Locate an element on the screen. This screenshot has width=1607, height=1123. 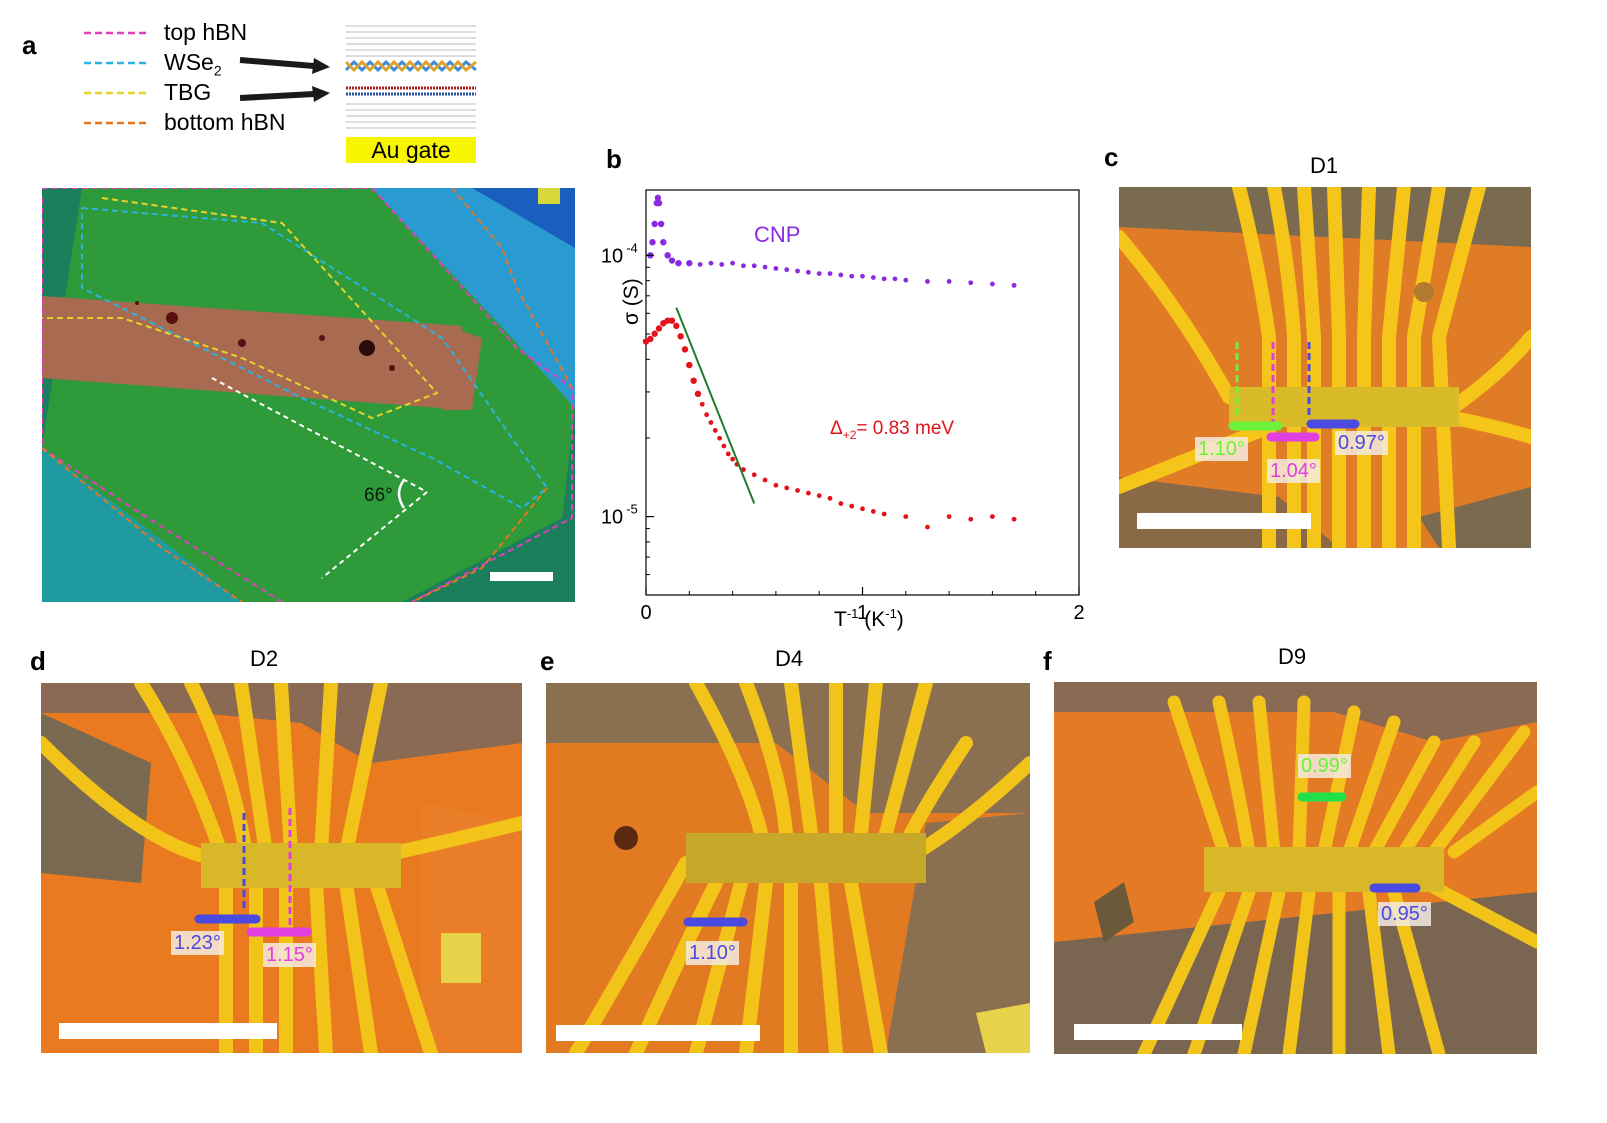
x-axis-label-unit: (K is located at coordinates (872, 619).